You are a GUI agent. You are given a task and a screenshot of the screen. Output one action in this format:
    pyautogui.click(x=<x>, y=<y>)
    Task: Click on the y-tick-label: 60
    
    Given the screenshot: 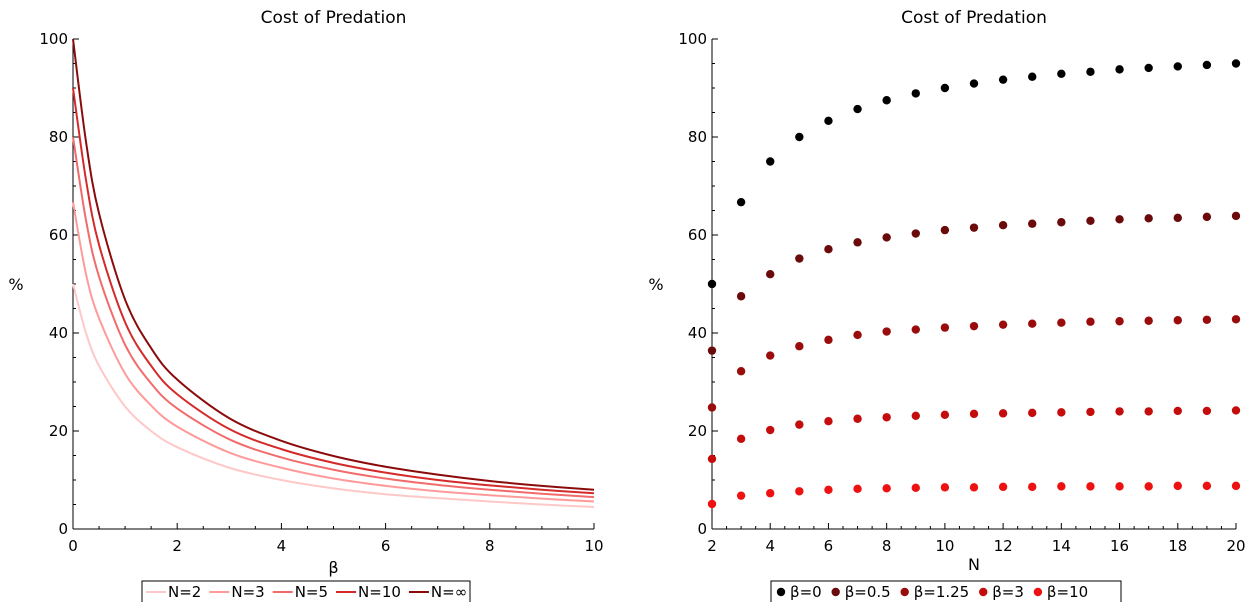 What is the action you would take?
    pyautogui.click(x=697, y=235)
    